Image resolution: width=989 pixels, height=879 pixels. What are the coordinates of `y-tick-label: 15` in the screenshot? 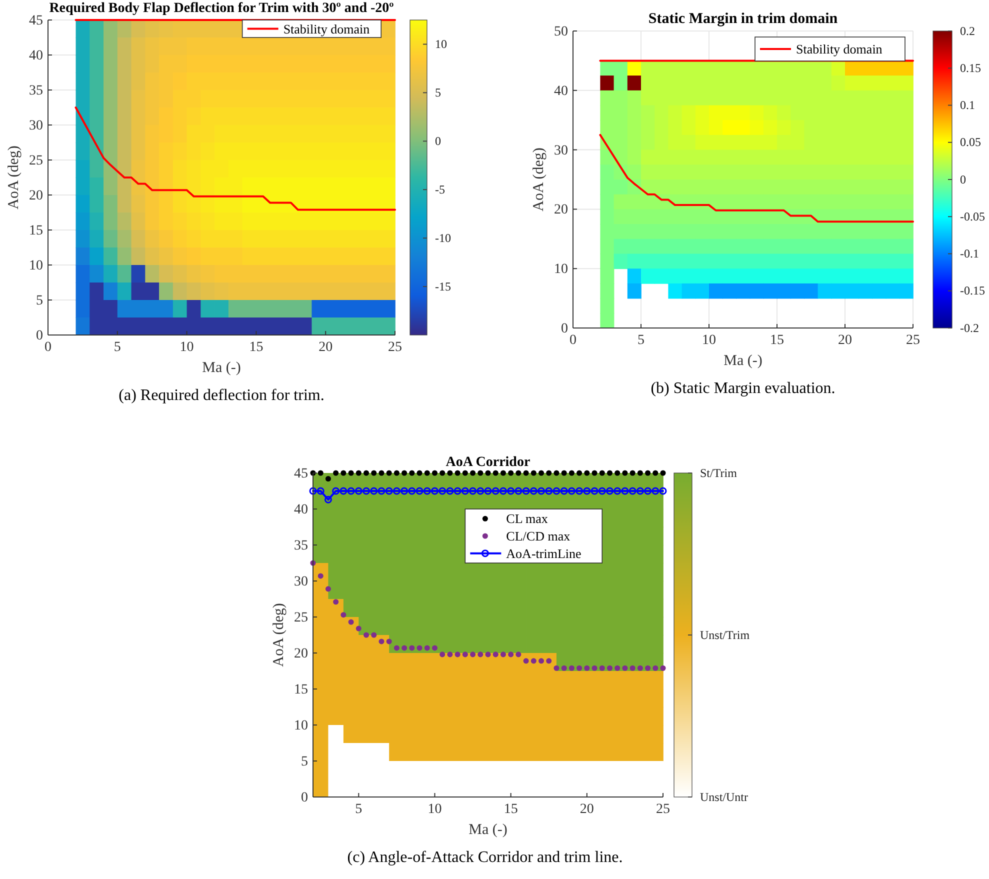 It's located at (301, 690).